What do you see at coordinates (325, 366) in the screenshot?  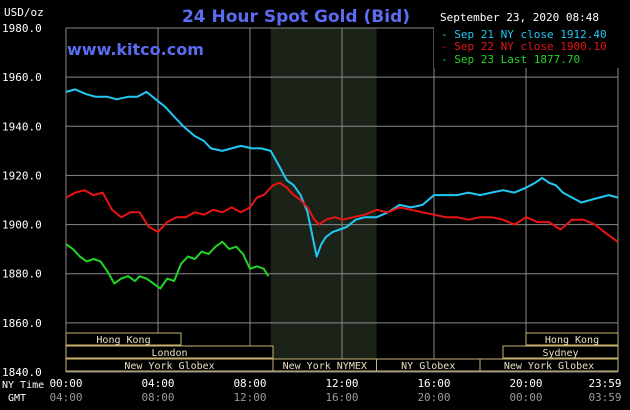 I see `session-label: New York NYMEX` at bounding box center [325, 366].